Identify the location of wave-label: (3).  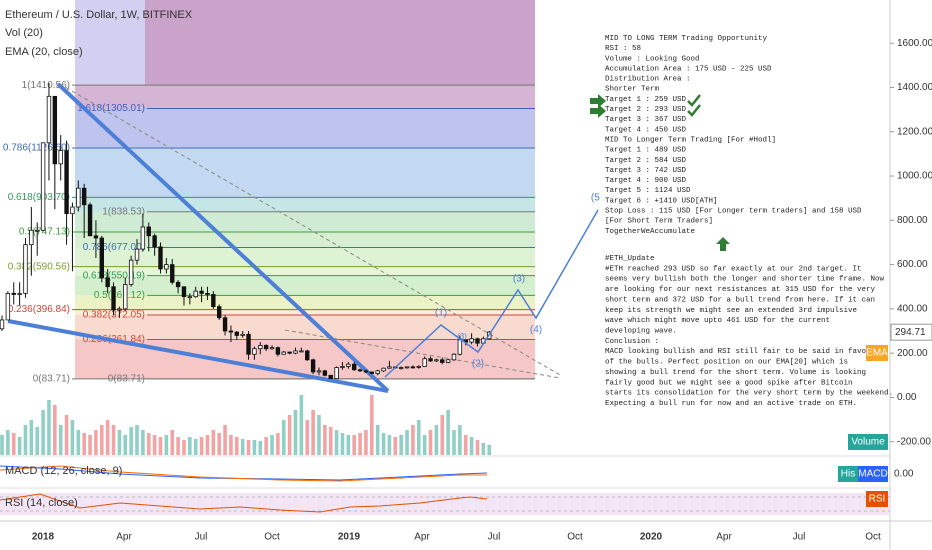
(519, 279).